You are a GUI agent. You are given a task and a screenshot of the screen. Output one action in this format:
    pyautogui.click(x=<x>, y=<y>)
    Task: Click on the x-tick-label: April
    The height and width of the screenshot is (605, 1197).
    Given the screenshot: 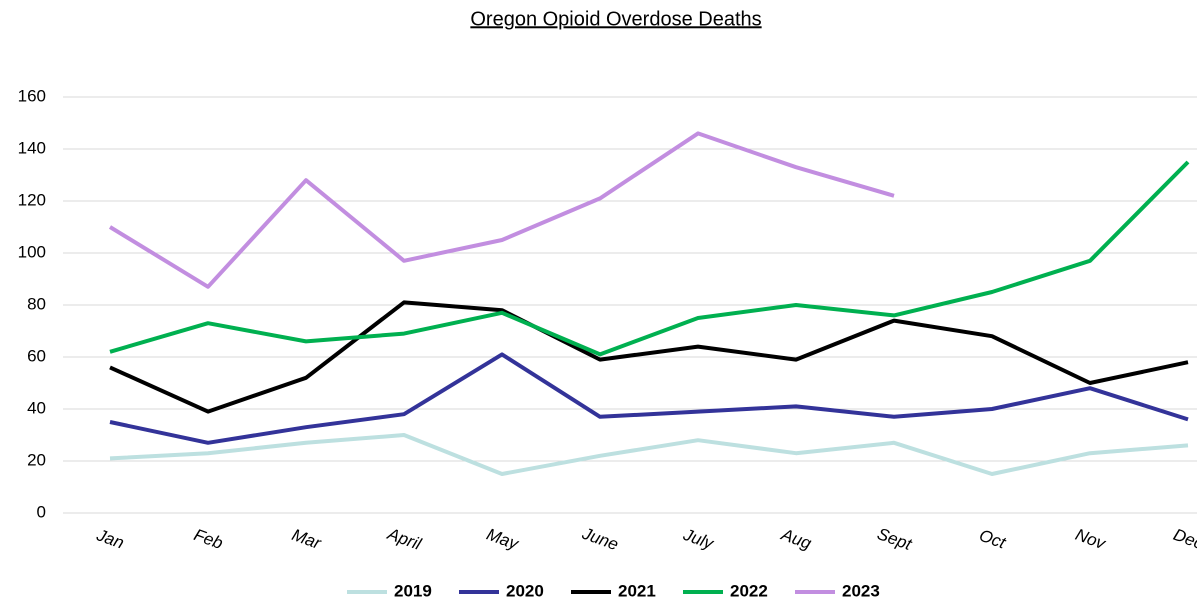 What is the action you would take?
    pyautogui.click(x=404, y=539)
    